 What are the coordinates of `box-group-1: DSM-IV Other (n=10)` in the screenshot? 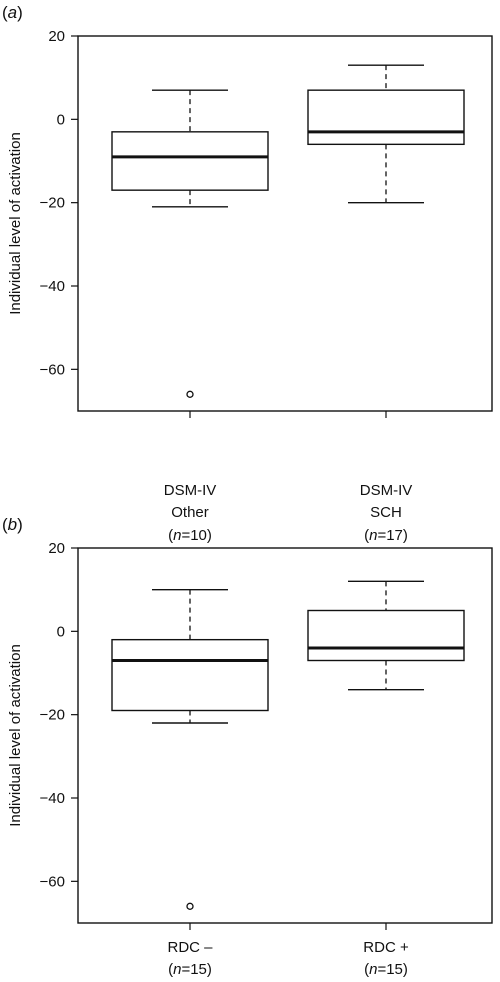 It's located at (190, 316).